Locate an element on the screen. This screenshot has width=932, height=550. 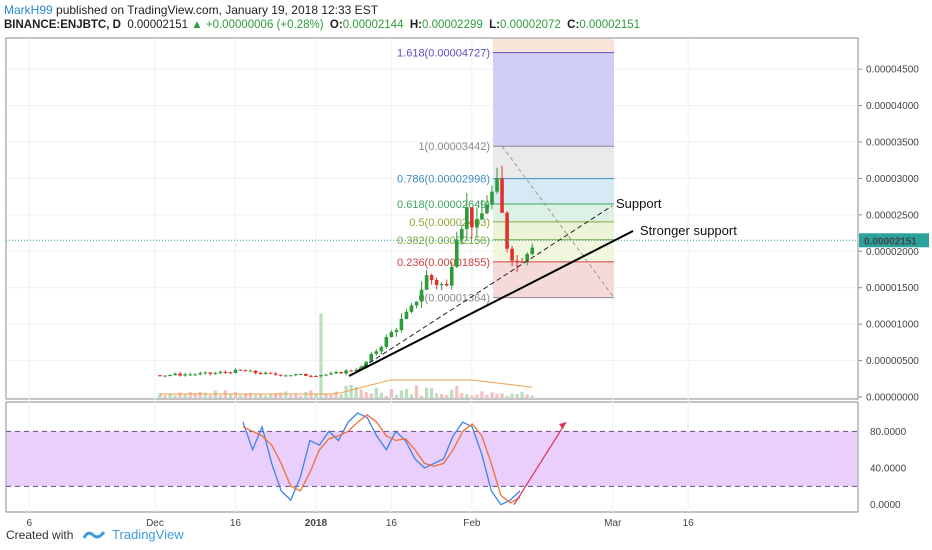
fib-level-label: 0.382(0.00002158) is located at coordinates (443, 241).